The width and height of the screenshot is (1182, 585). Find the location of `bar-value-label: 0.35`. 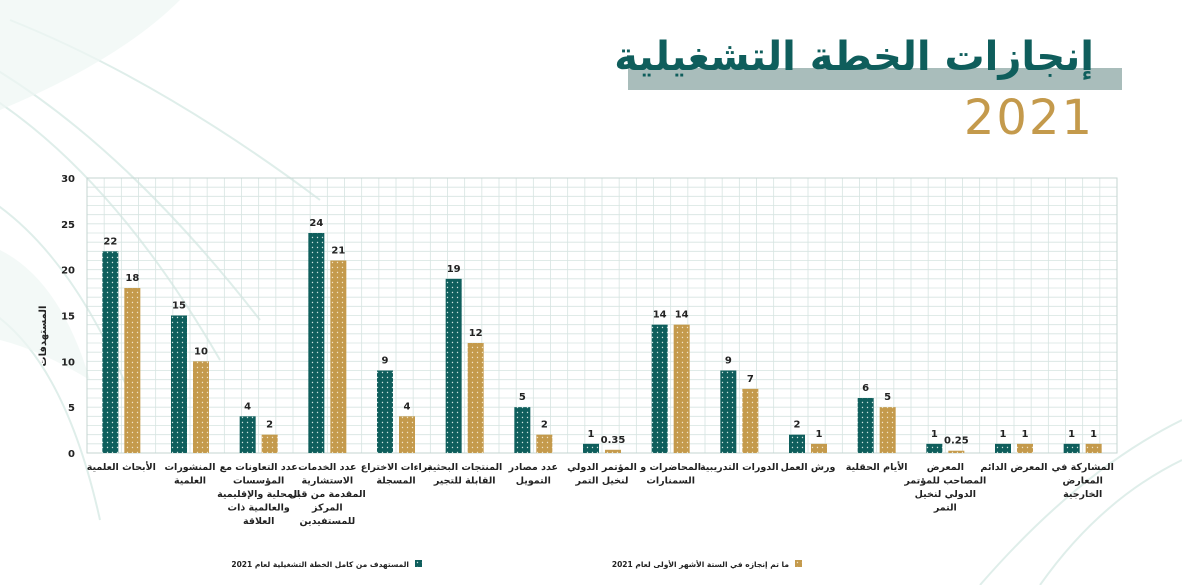

bar-value-label: 0.35 is located at coordinates (613, 440).